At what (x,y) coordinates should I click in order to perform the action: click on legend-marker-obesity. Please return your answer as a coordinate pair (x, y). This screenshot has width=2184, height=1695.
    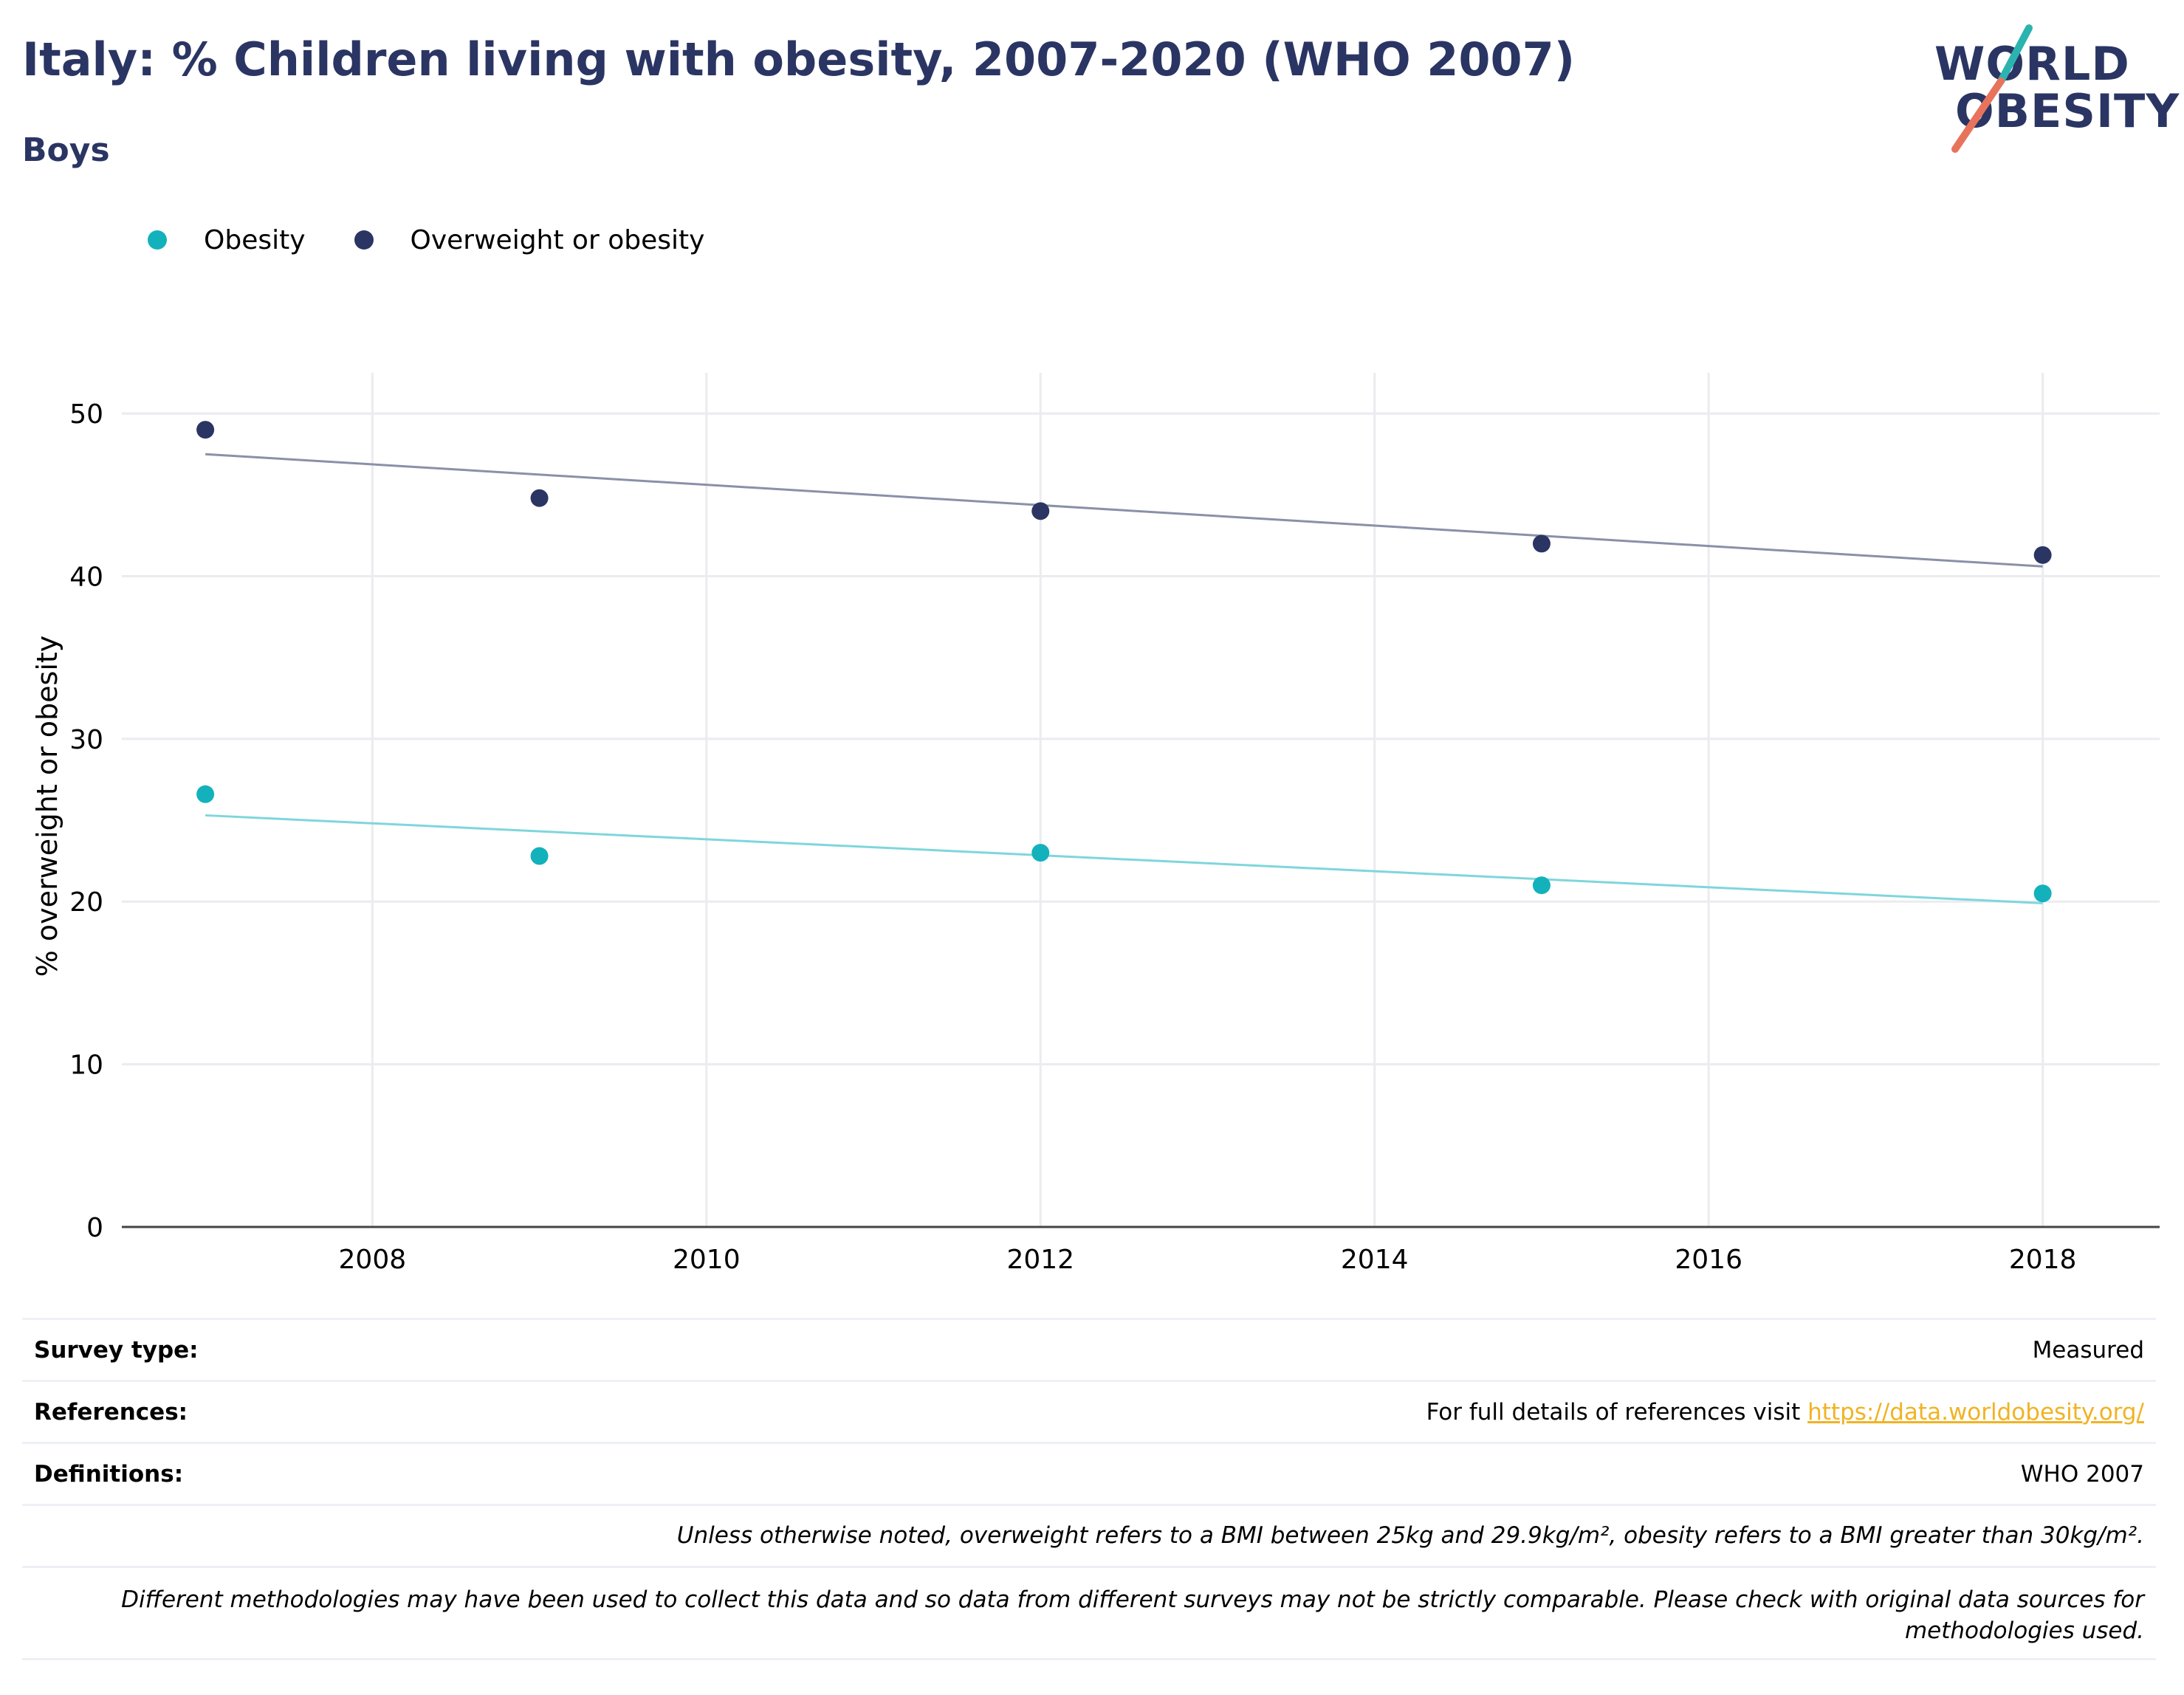
    Looking at the image, I should click on (158, 240).